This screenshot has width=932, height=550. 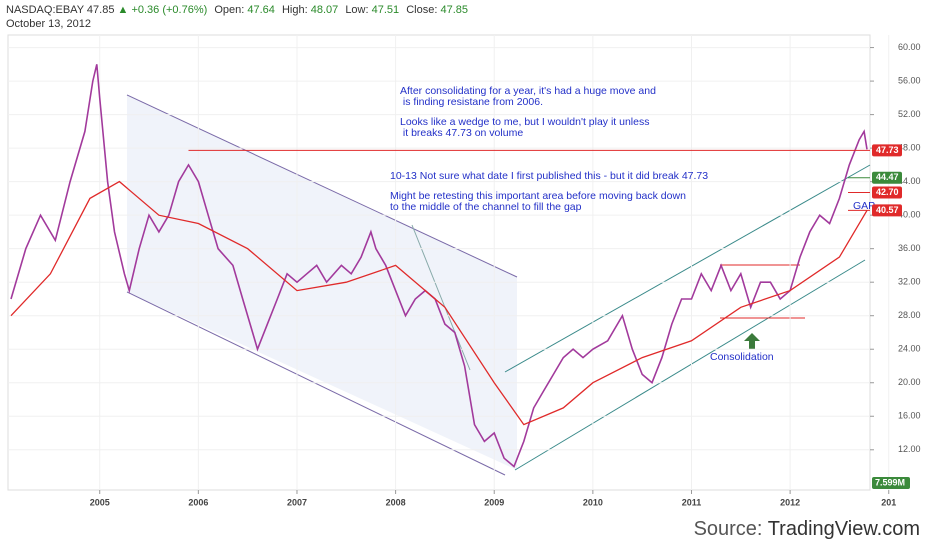 What do you see at coordinates (742, 357) in the screenshot?
I see `annotation: Consolidation` at bounding box center [742, 357].